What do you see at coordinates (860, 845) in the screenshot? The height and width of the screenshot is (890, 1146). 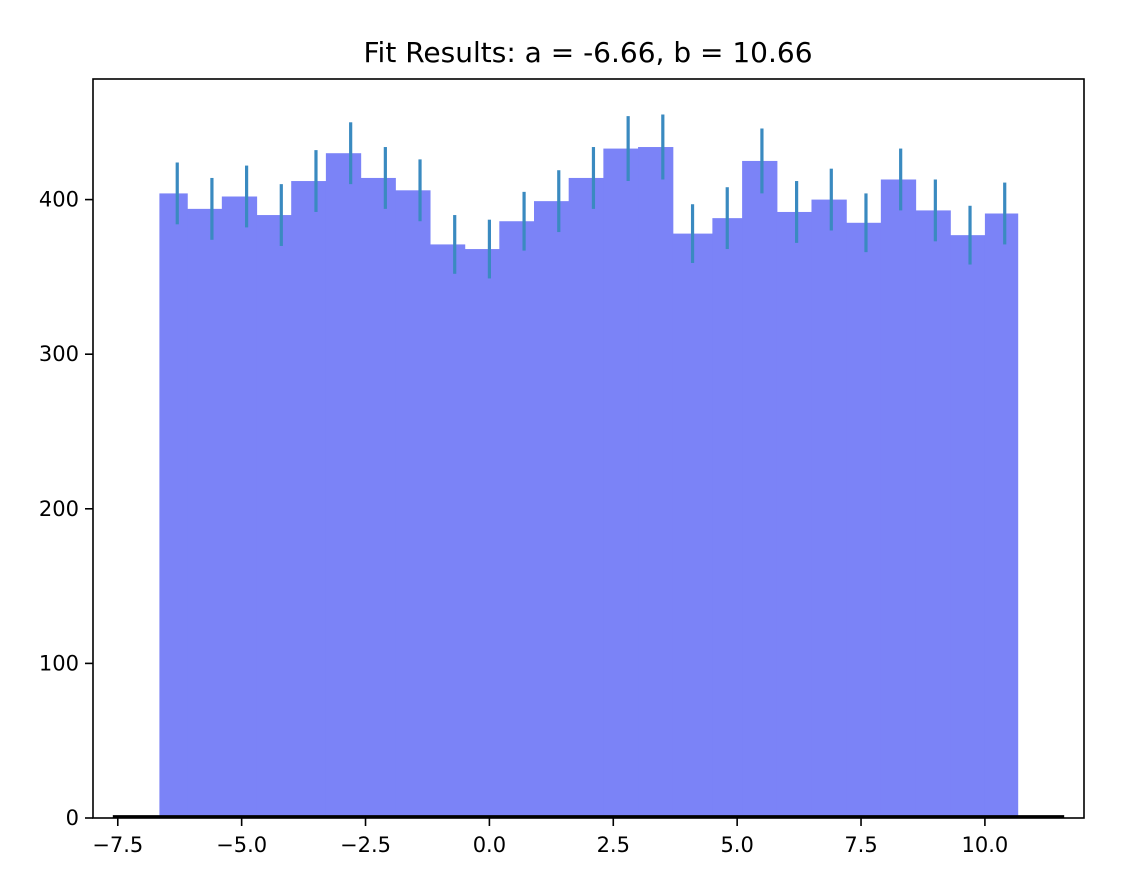 I see `x-tick-label: 7.5` at bounding box center [860, 845].